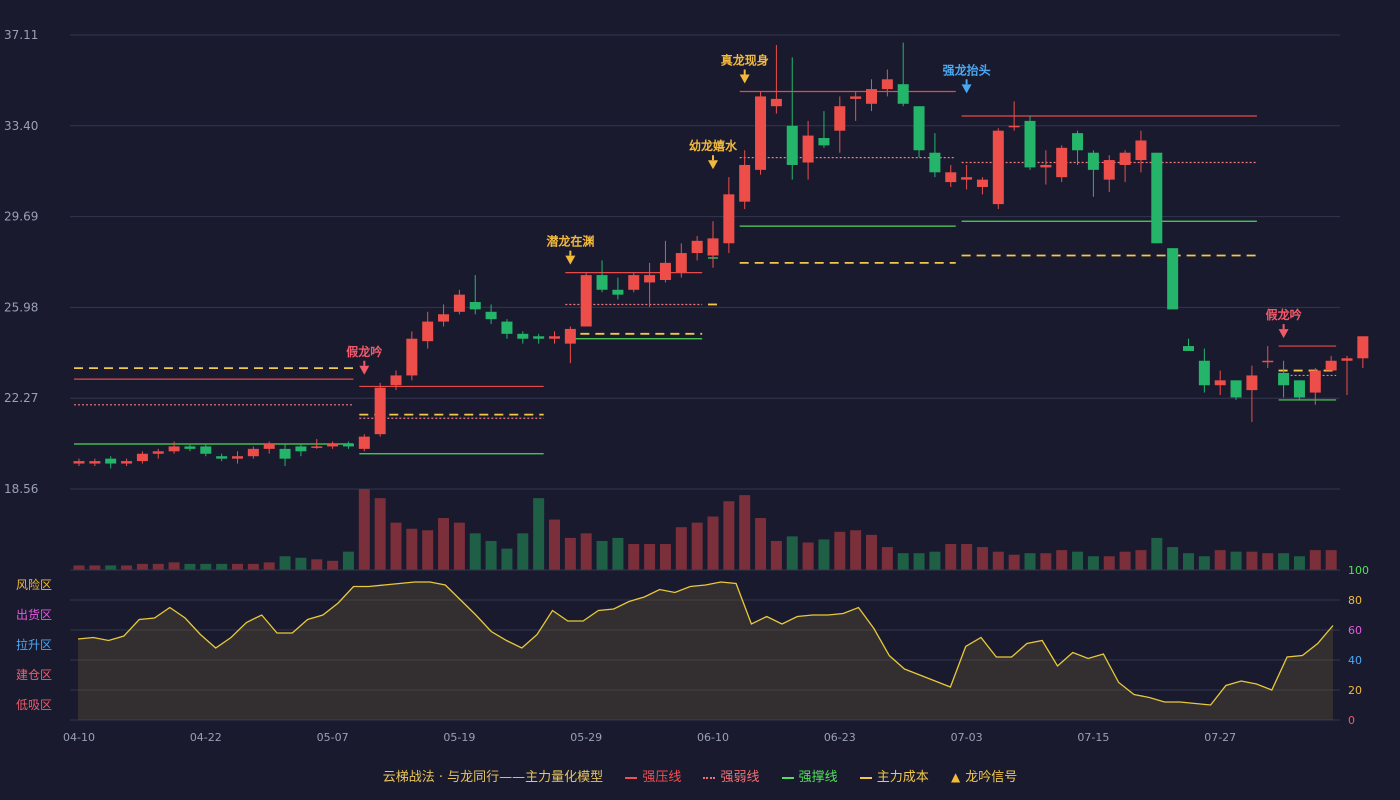  What do you see at coordinates (705, 643) in the screenshot?
I see `indicator-line` at bounding box center [705, 643].